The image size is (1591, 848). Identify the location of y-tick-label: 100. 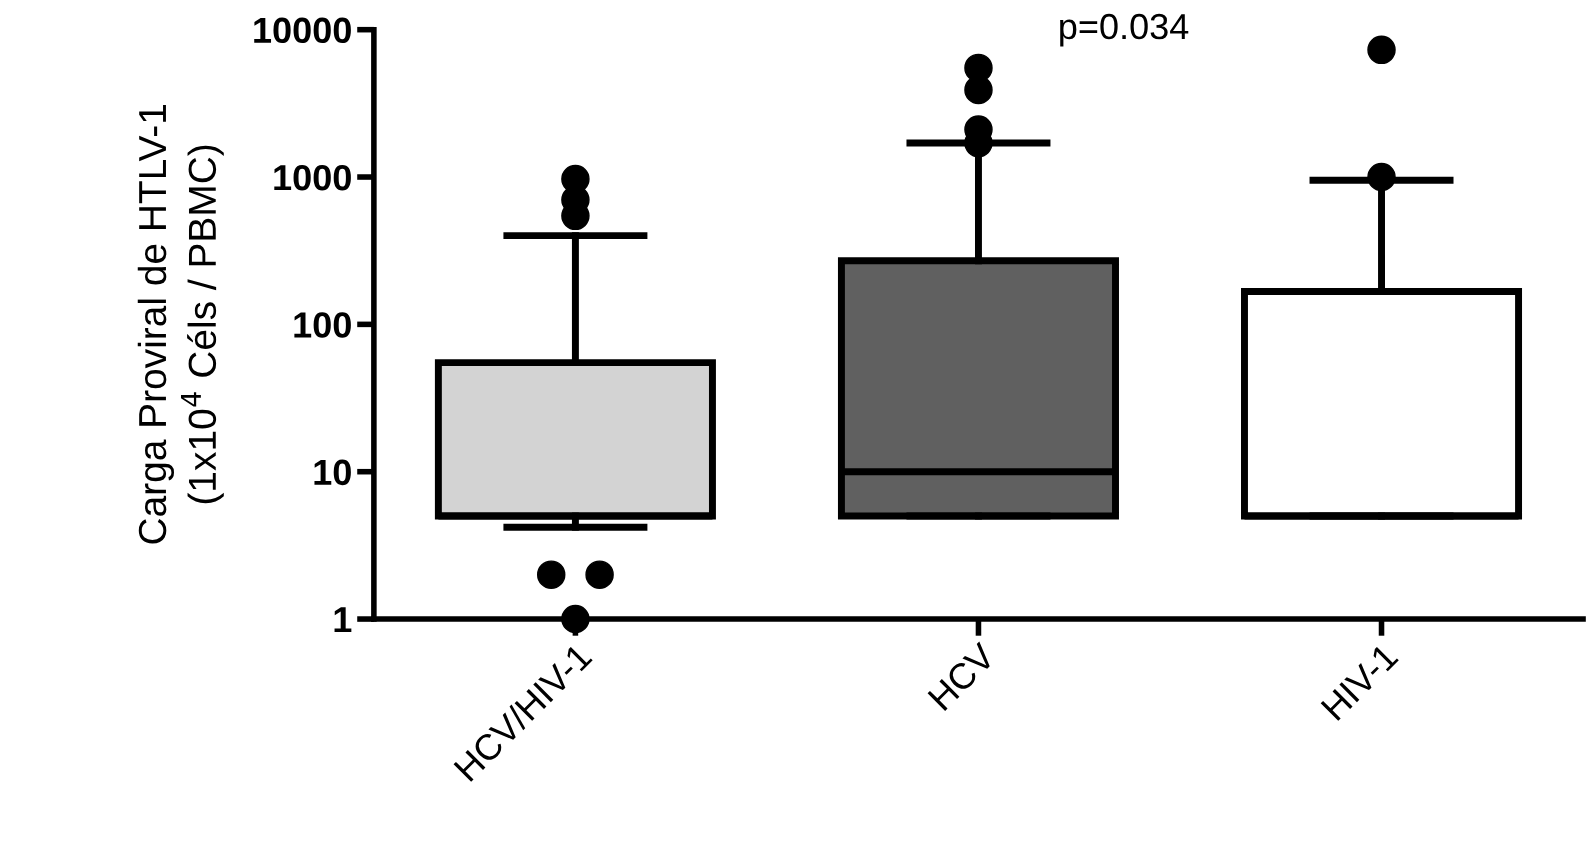
(322, 325).